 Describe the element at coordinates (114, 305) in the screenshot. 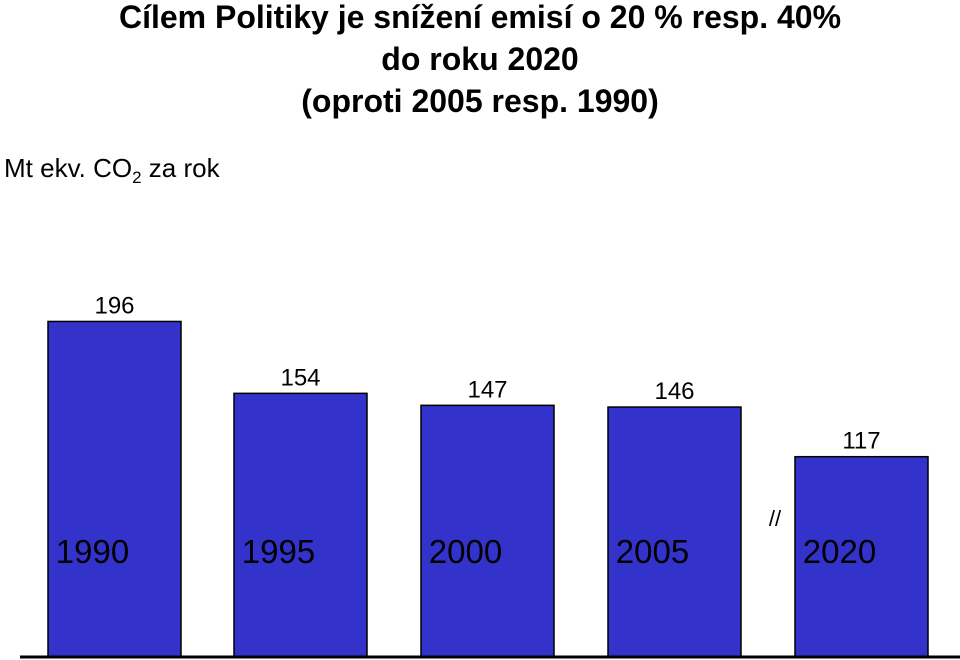

I see `value-label-1990: 196` at that location.